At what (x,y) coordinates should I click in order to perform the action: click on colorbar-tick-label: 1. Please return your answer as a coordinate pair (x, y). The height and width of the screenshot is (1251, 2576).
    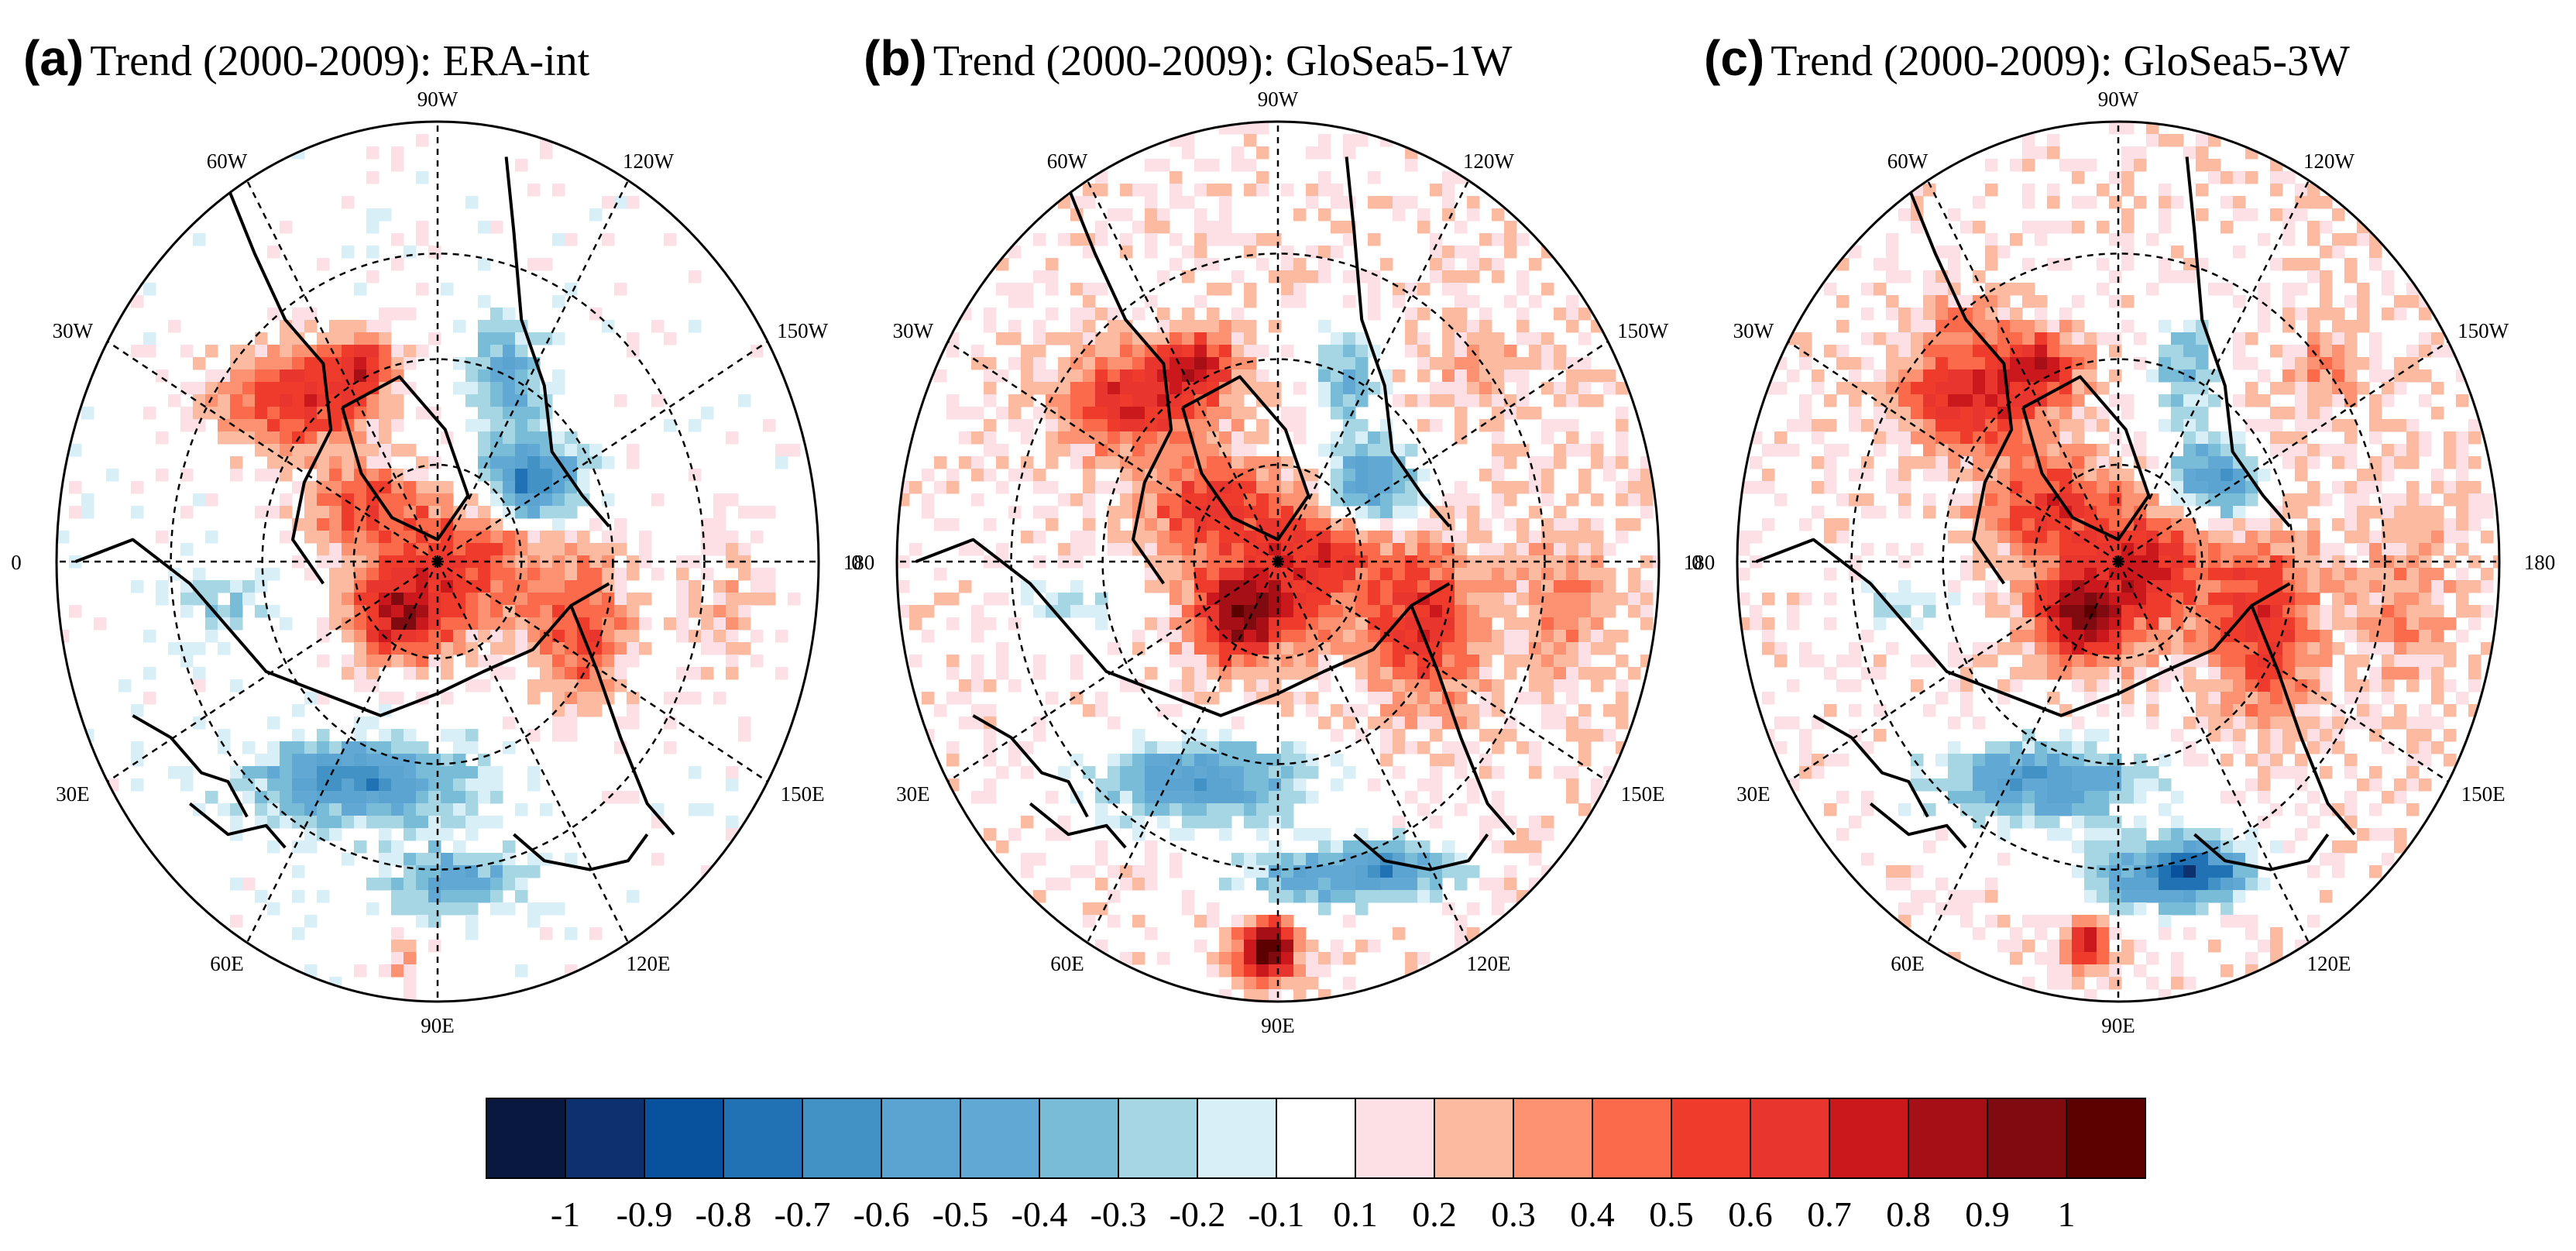
    Looking at the image, I should click on (2067, 1214).